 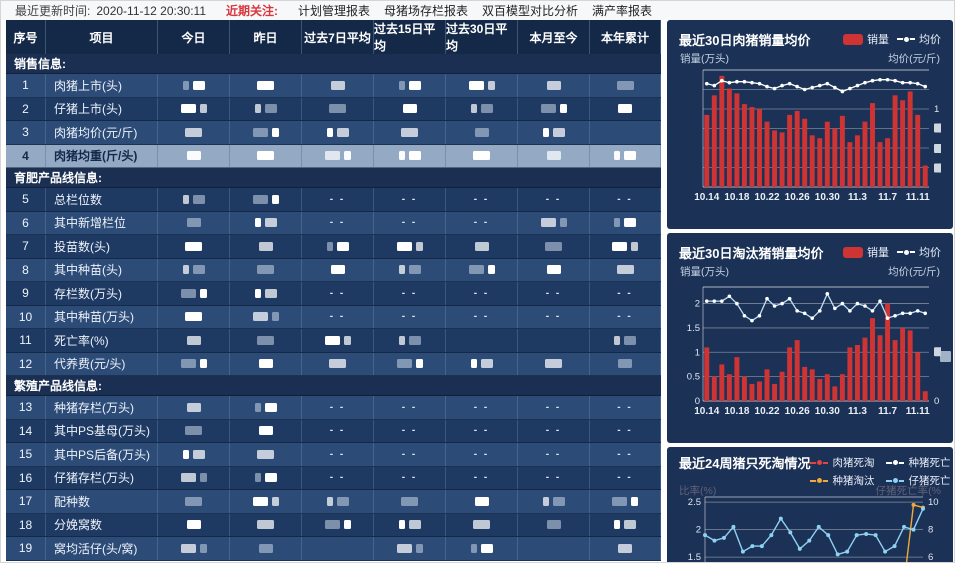 What do you see at coordinates (26, 407) in the screenshot?
I see `row-index: 13` at bounding box center [26, 407].